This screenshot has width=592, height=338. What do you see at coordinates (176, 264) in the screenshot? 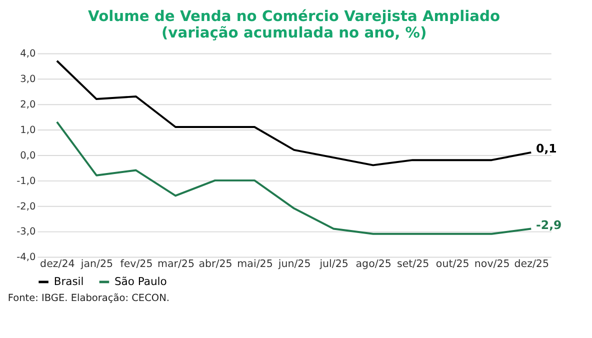
I see `x-tick-label: mar/25` at bounding box center [176, 264].